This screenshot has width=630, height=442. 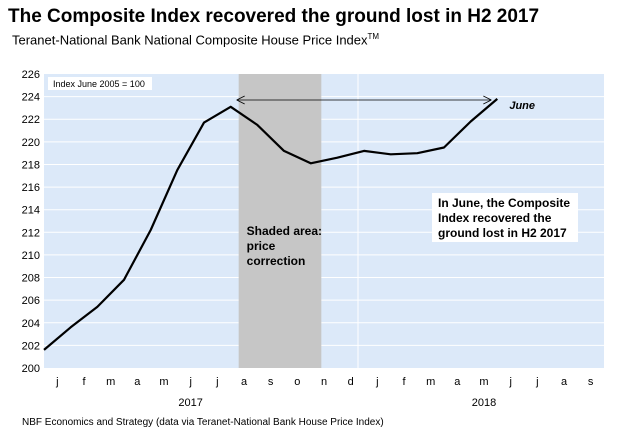 I want to click on y-tick-label: 214, so click(x=31, y=211).